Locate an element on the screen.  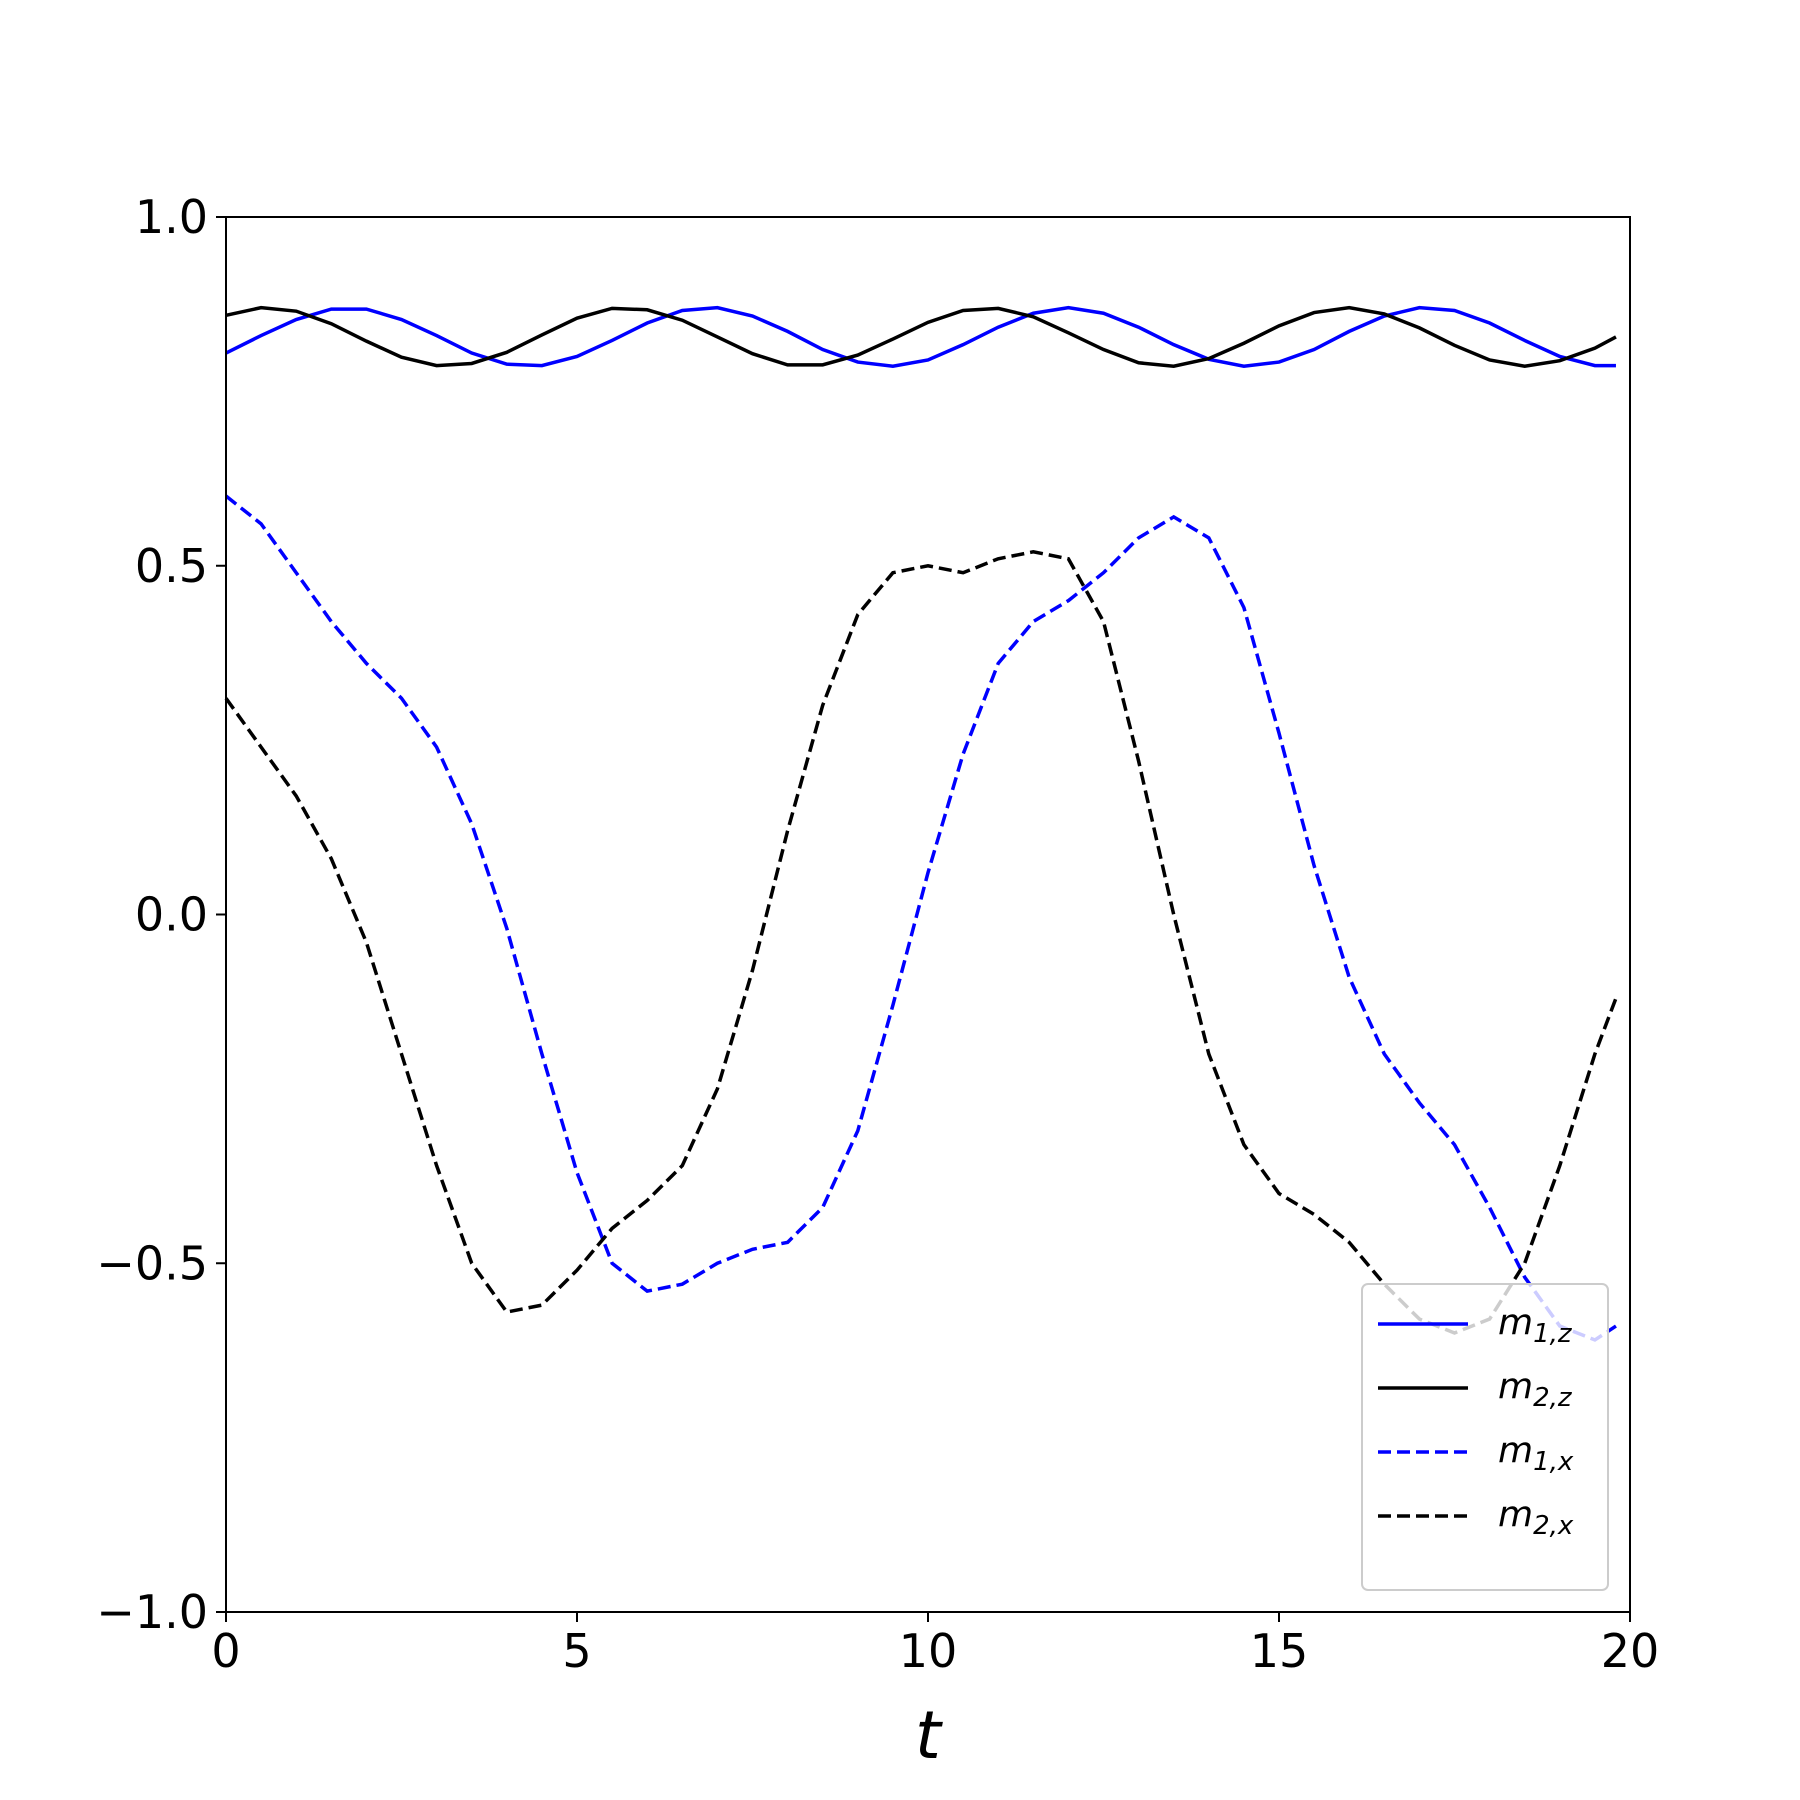
x-tick-label: 15 is located at coordinates (1279, 1651).